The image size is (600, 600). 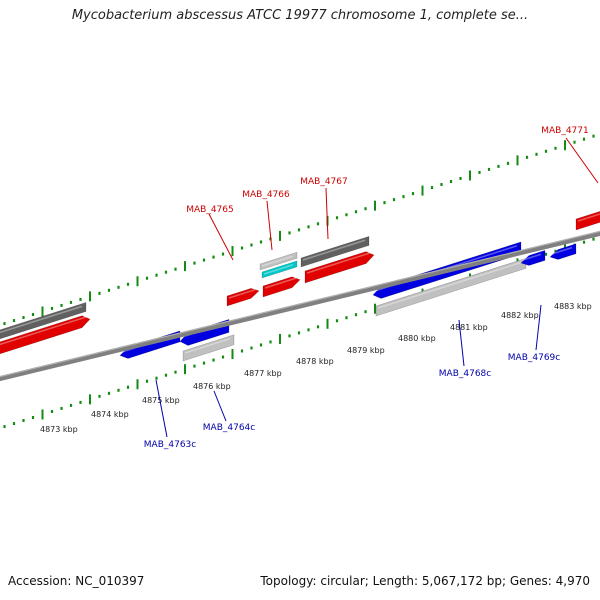 I want to click on feature-mab4769c, so click(x=533, y=257).